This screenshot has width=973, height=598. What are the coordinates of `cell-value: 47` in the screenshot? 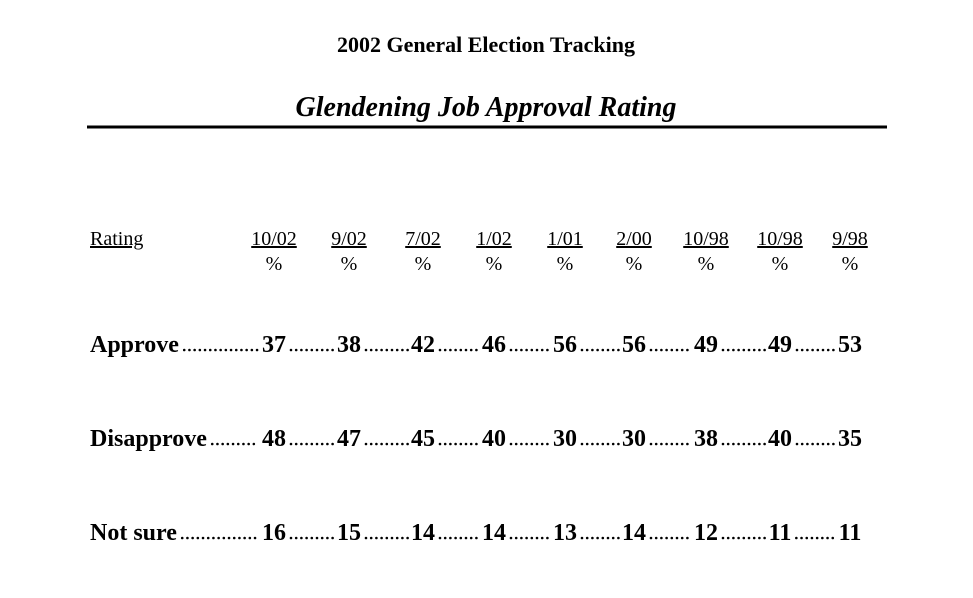 It's located at (349, 439).